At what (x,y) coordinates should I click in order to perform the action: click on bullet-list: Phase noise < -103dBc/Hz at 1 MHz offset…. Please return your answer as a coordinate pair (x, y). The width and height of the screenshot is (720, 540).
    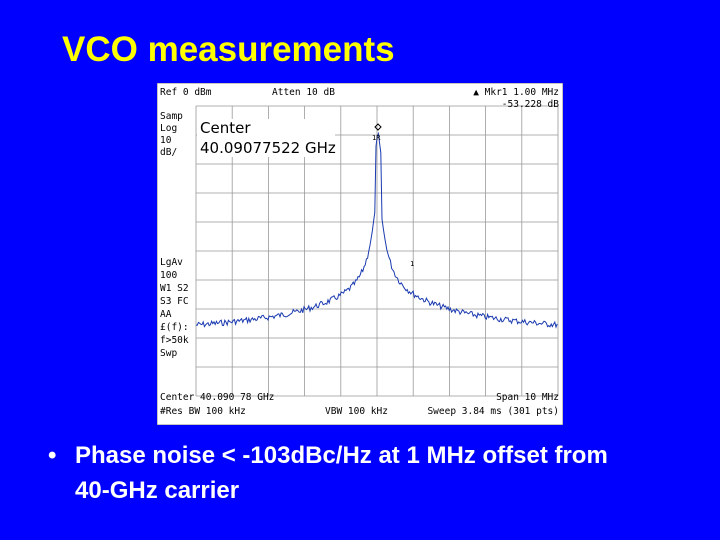
    Looking at the image, I should click on (348, 473).